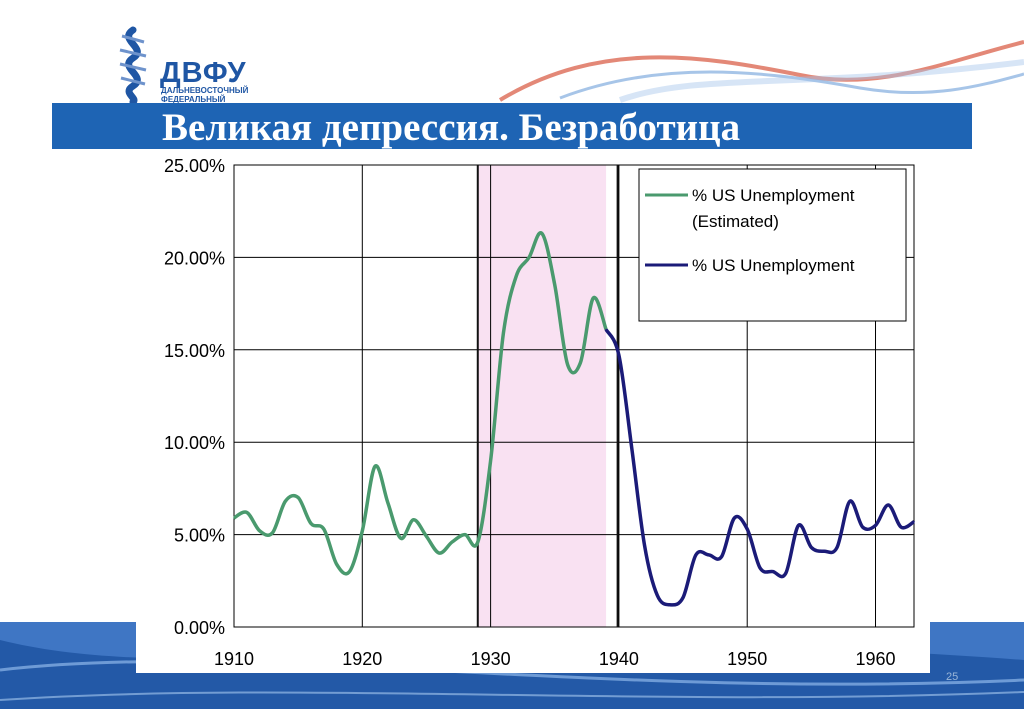 This screenshot has height=709, width=1024. I want to click on x-tick-label: 1930, so click(491, 659).